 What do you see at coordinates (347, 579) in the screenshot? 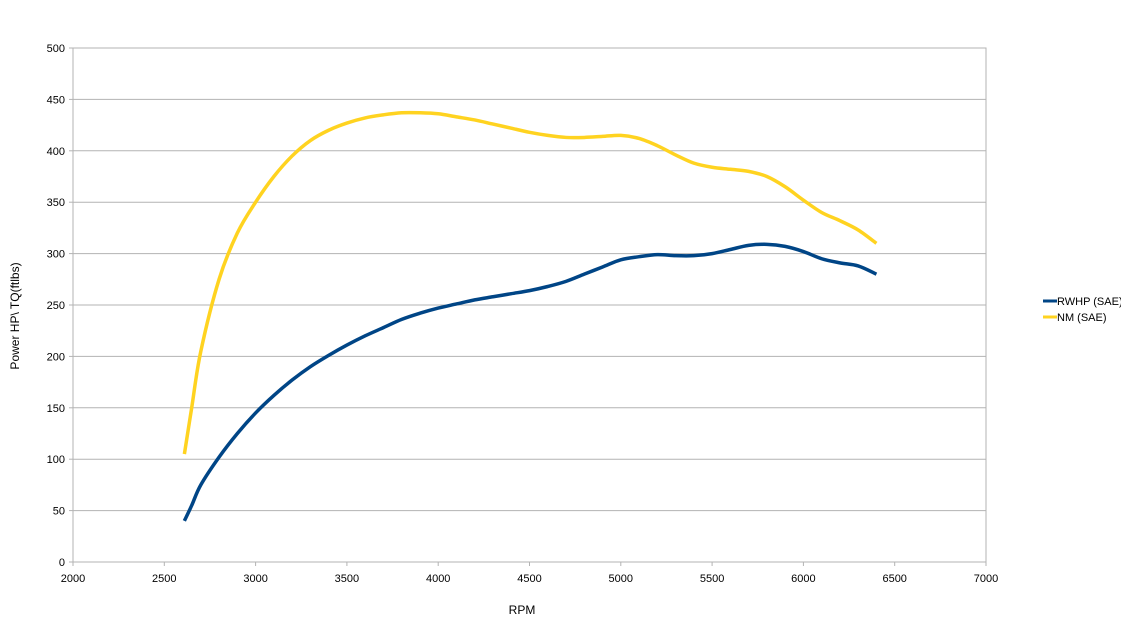
I see `x-tick-label: 3500` at bounding box center [347, 579].